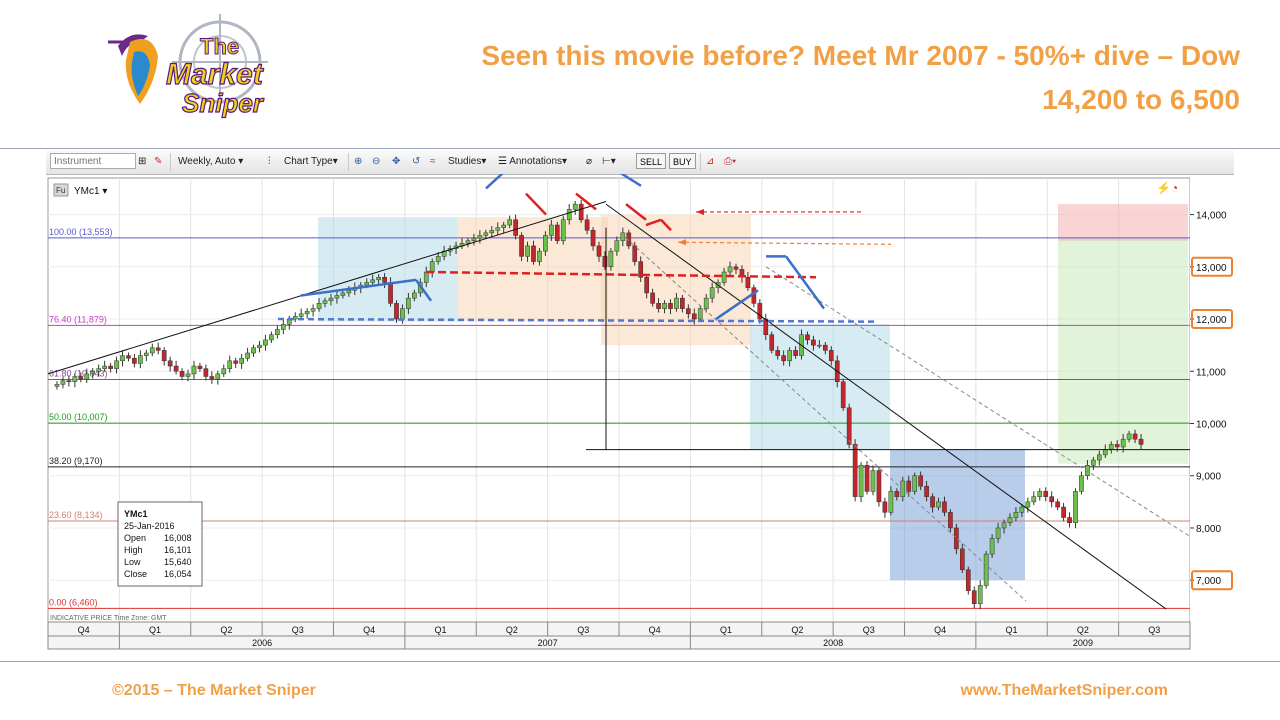  Describe the element at coordinates (142, 161) in the screenshot. I see `instrument-picker-icon: ⊞` at that location.